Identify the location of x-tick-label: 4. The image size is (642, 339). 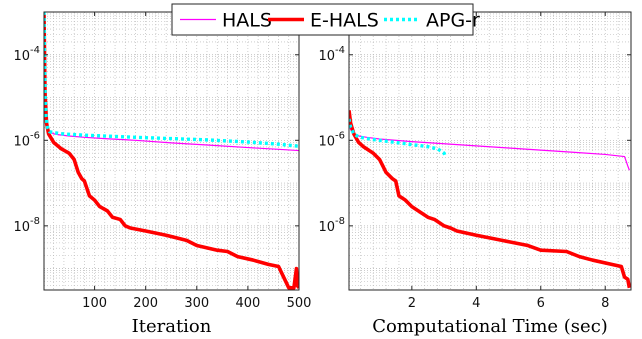
(476, 303).